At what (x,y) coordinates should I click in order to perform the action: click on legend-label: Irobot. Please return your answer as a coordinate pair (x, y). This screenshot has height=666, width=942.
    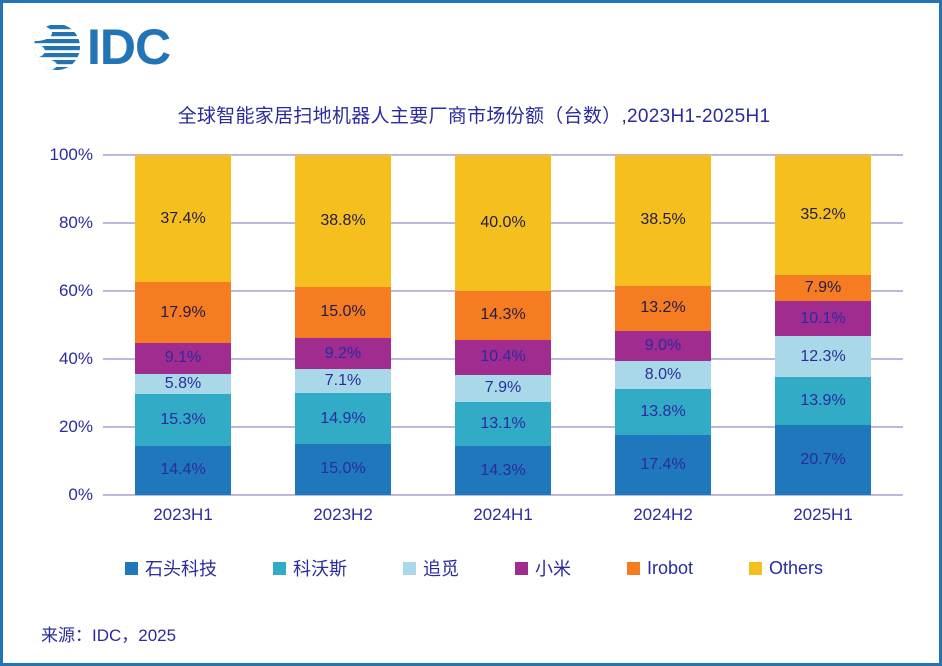
    Looking at the image, I should click on (669, 567).